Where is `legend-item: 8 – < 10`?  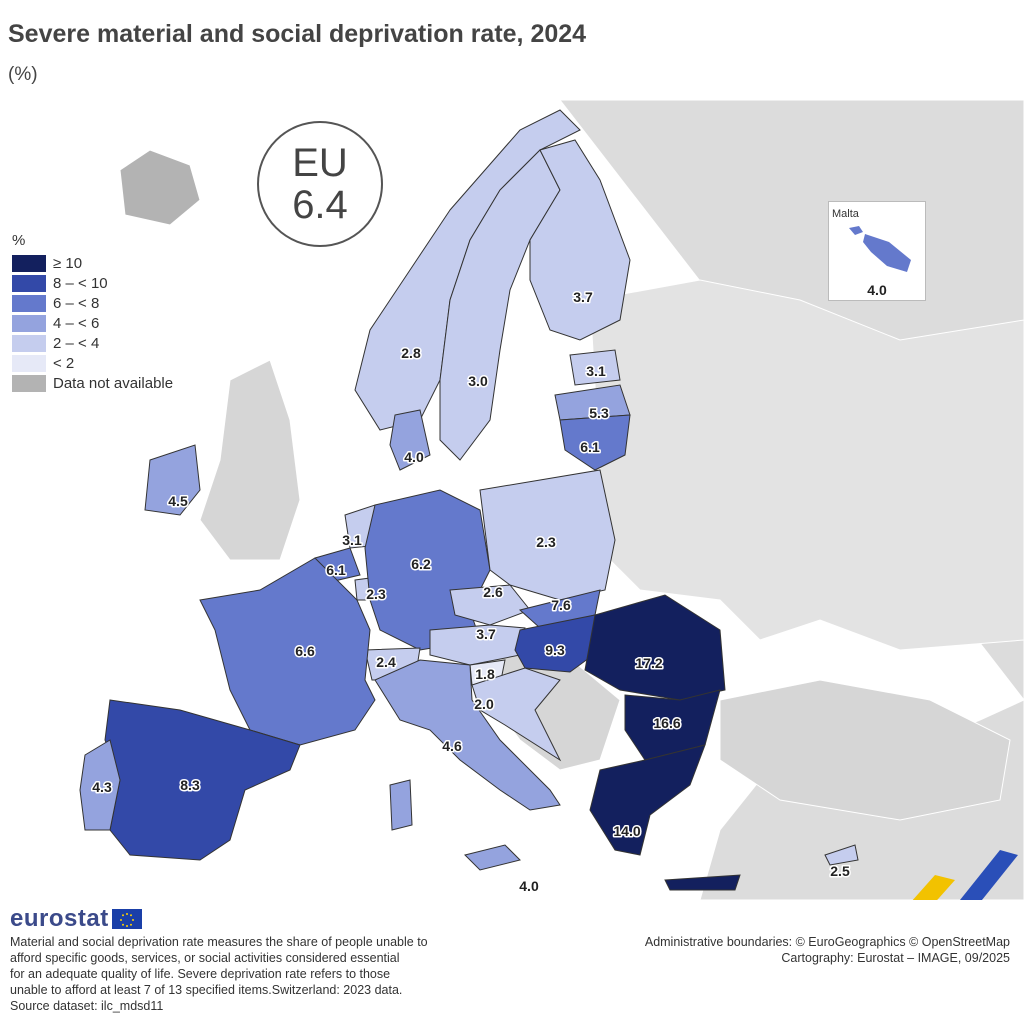 legend-item: 8 – < 10 is located at coordinates (92, 283).